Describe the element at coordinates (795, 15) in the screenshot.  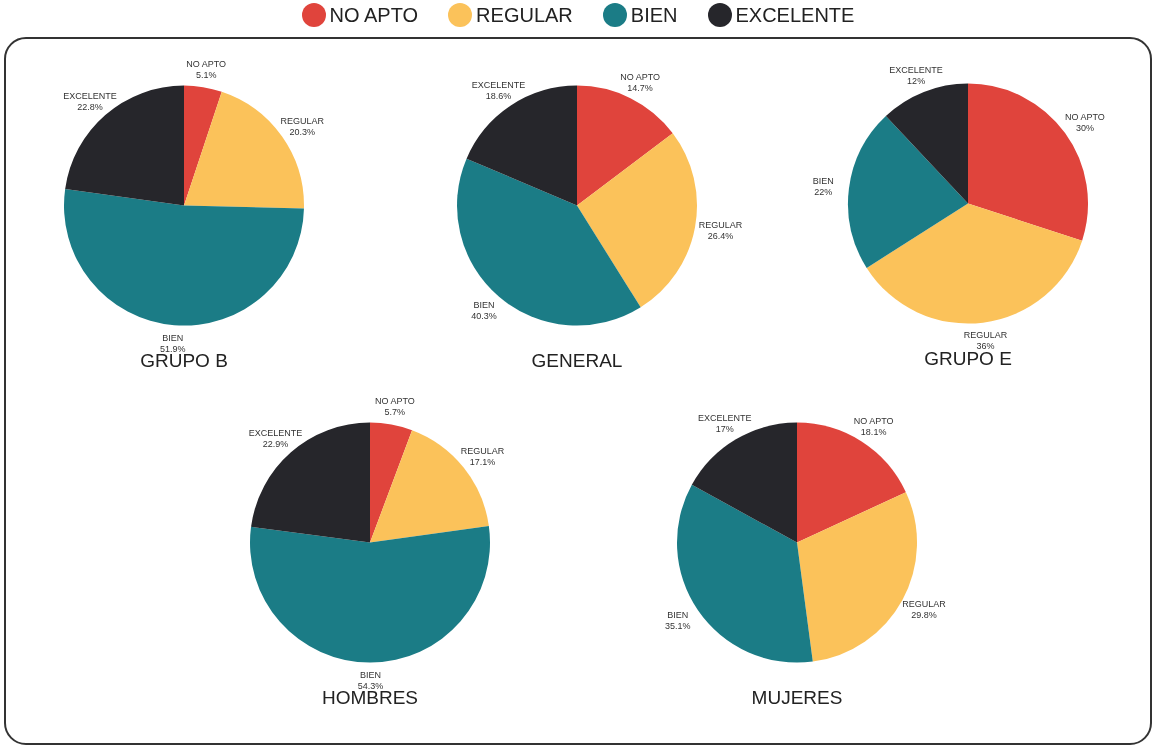
I see `legend-label: EXCELENTE` at that location.